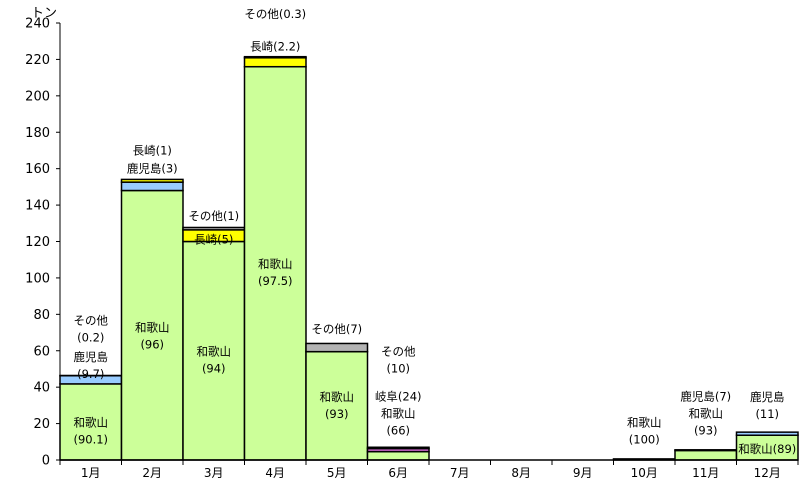 The image size is (806, 491). Describe the element at coordinates (41, 388) in the screenshot. I see `y-tick-label: 40` at that location.